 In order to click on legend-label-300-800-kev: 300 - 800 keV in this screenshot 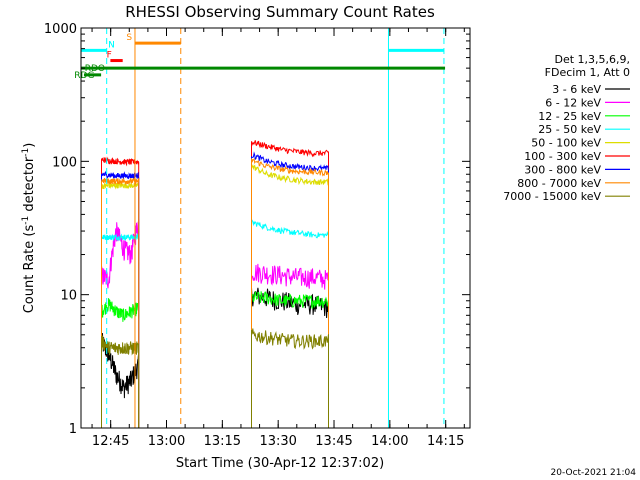, I will do `click(562, 169)`.